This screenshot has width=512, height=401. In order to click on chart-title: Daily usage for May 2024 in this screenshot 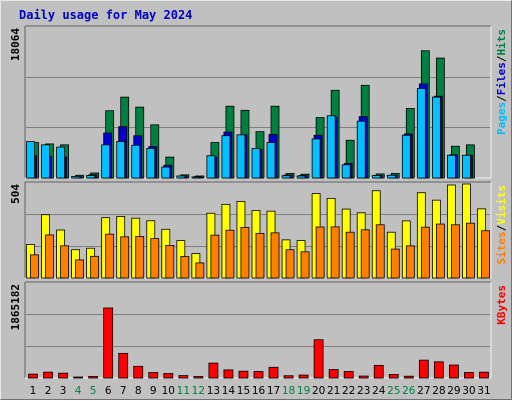, I will do `click(106, 15)`.